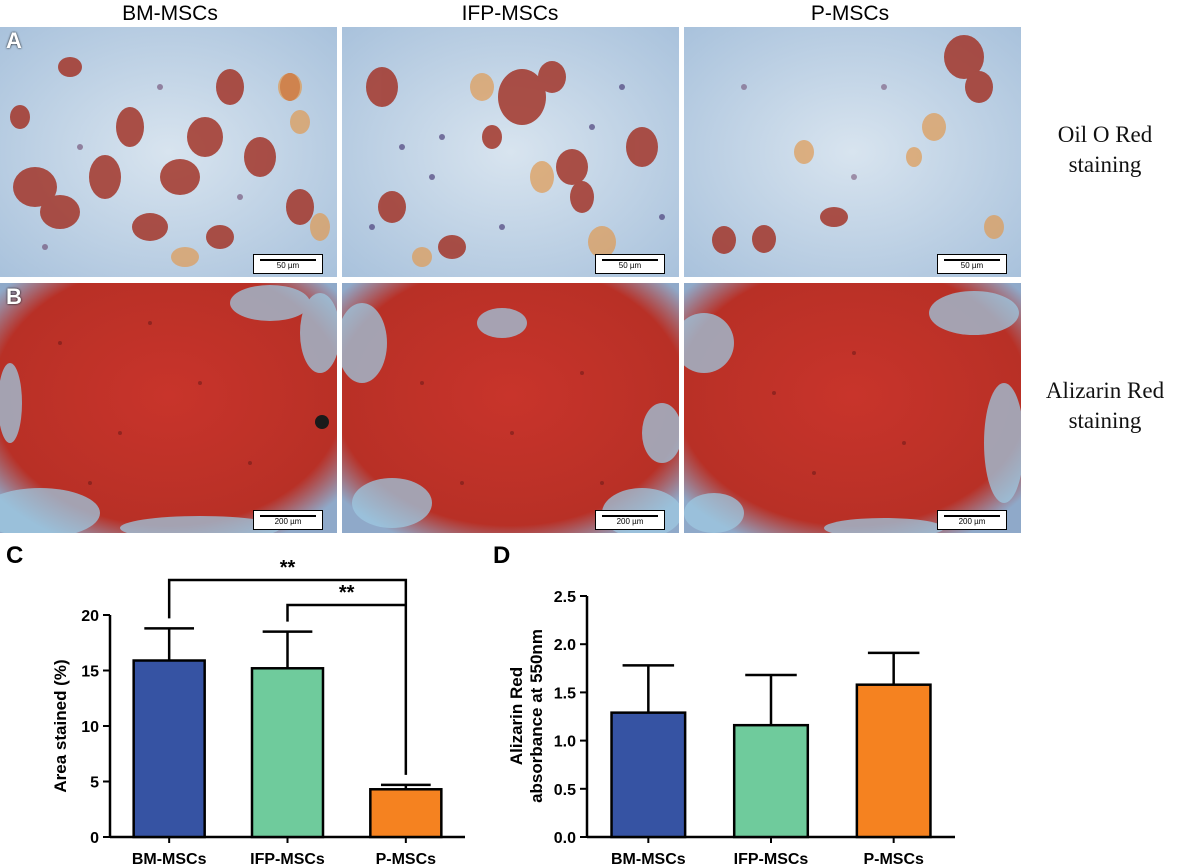  Describe the element at coordinates (14, 296) in the screenshot. I see `panel-letter-b: B` at that location.